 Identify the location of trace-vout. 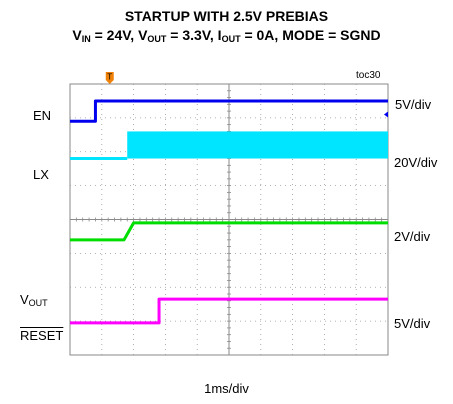
(229, 231).